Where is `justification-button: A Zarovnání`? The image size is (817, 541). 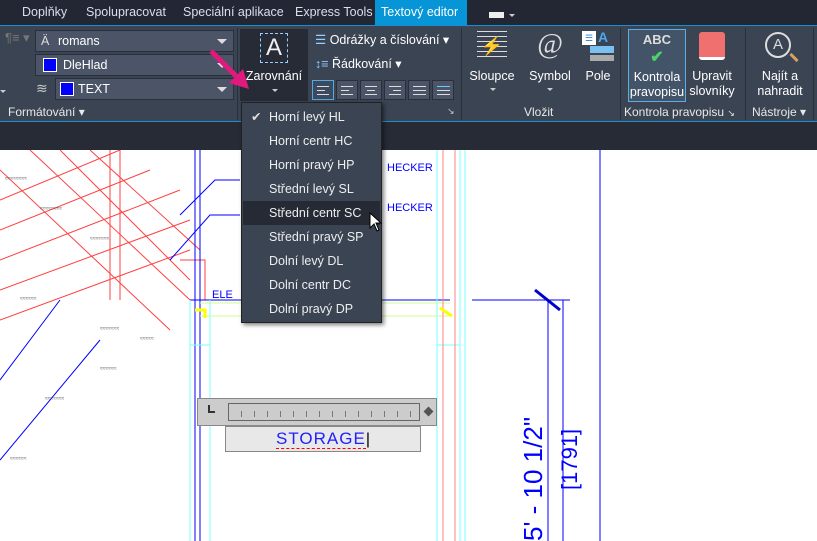 justification-button: A Zarovnání is located at coordinates (274, 65).